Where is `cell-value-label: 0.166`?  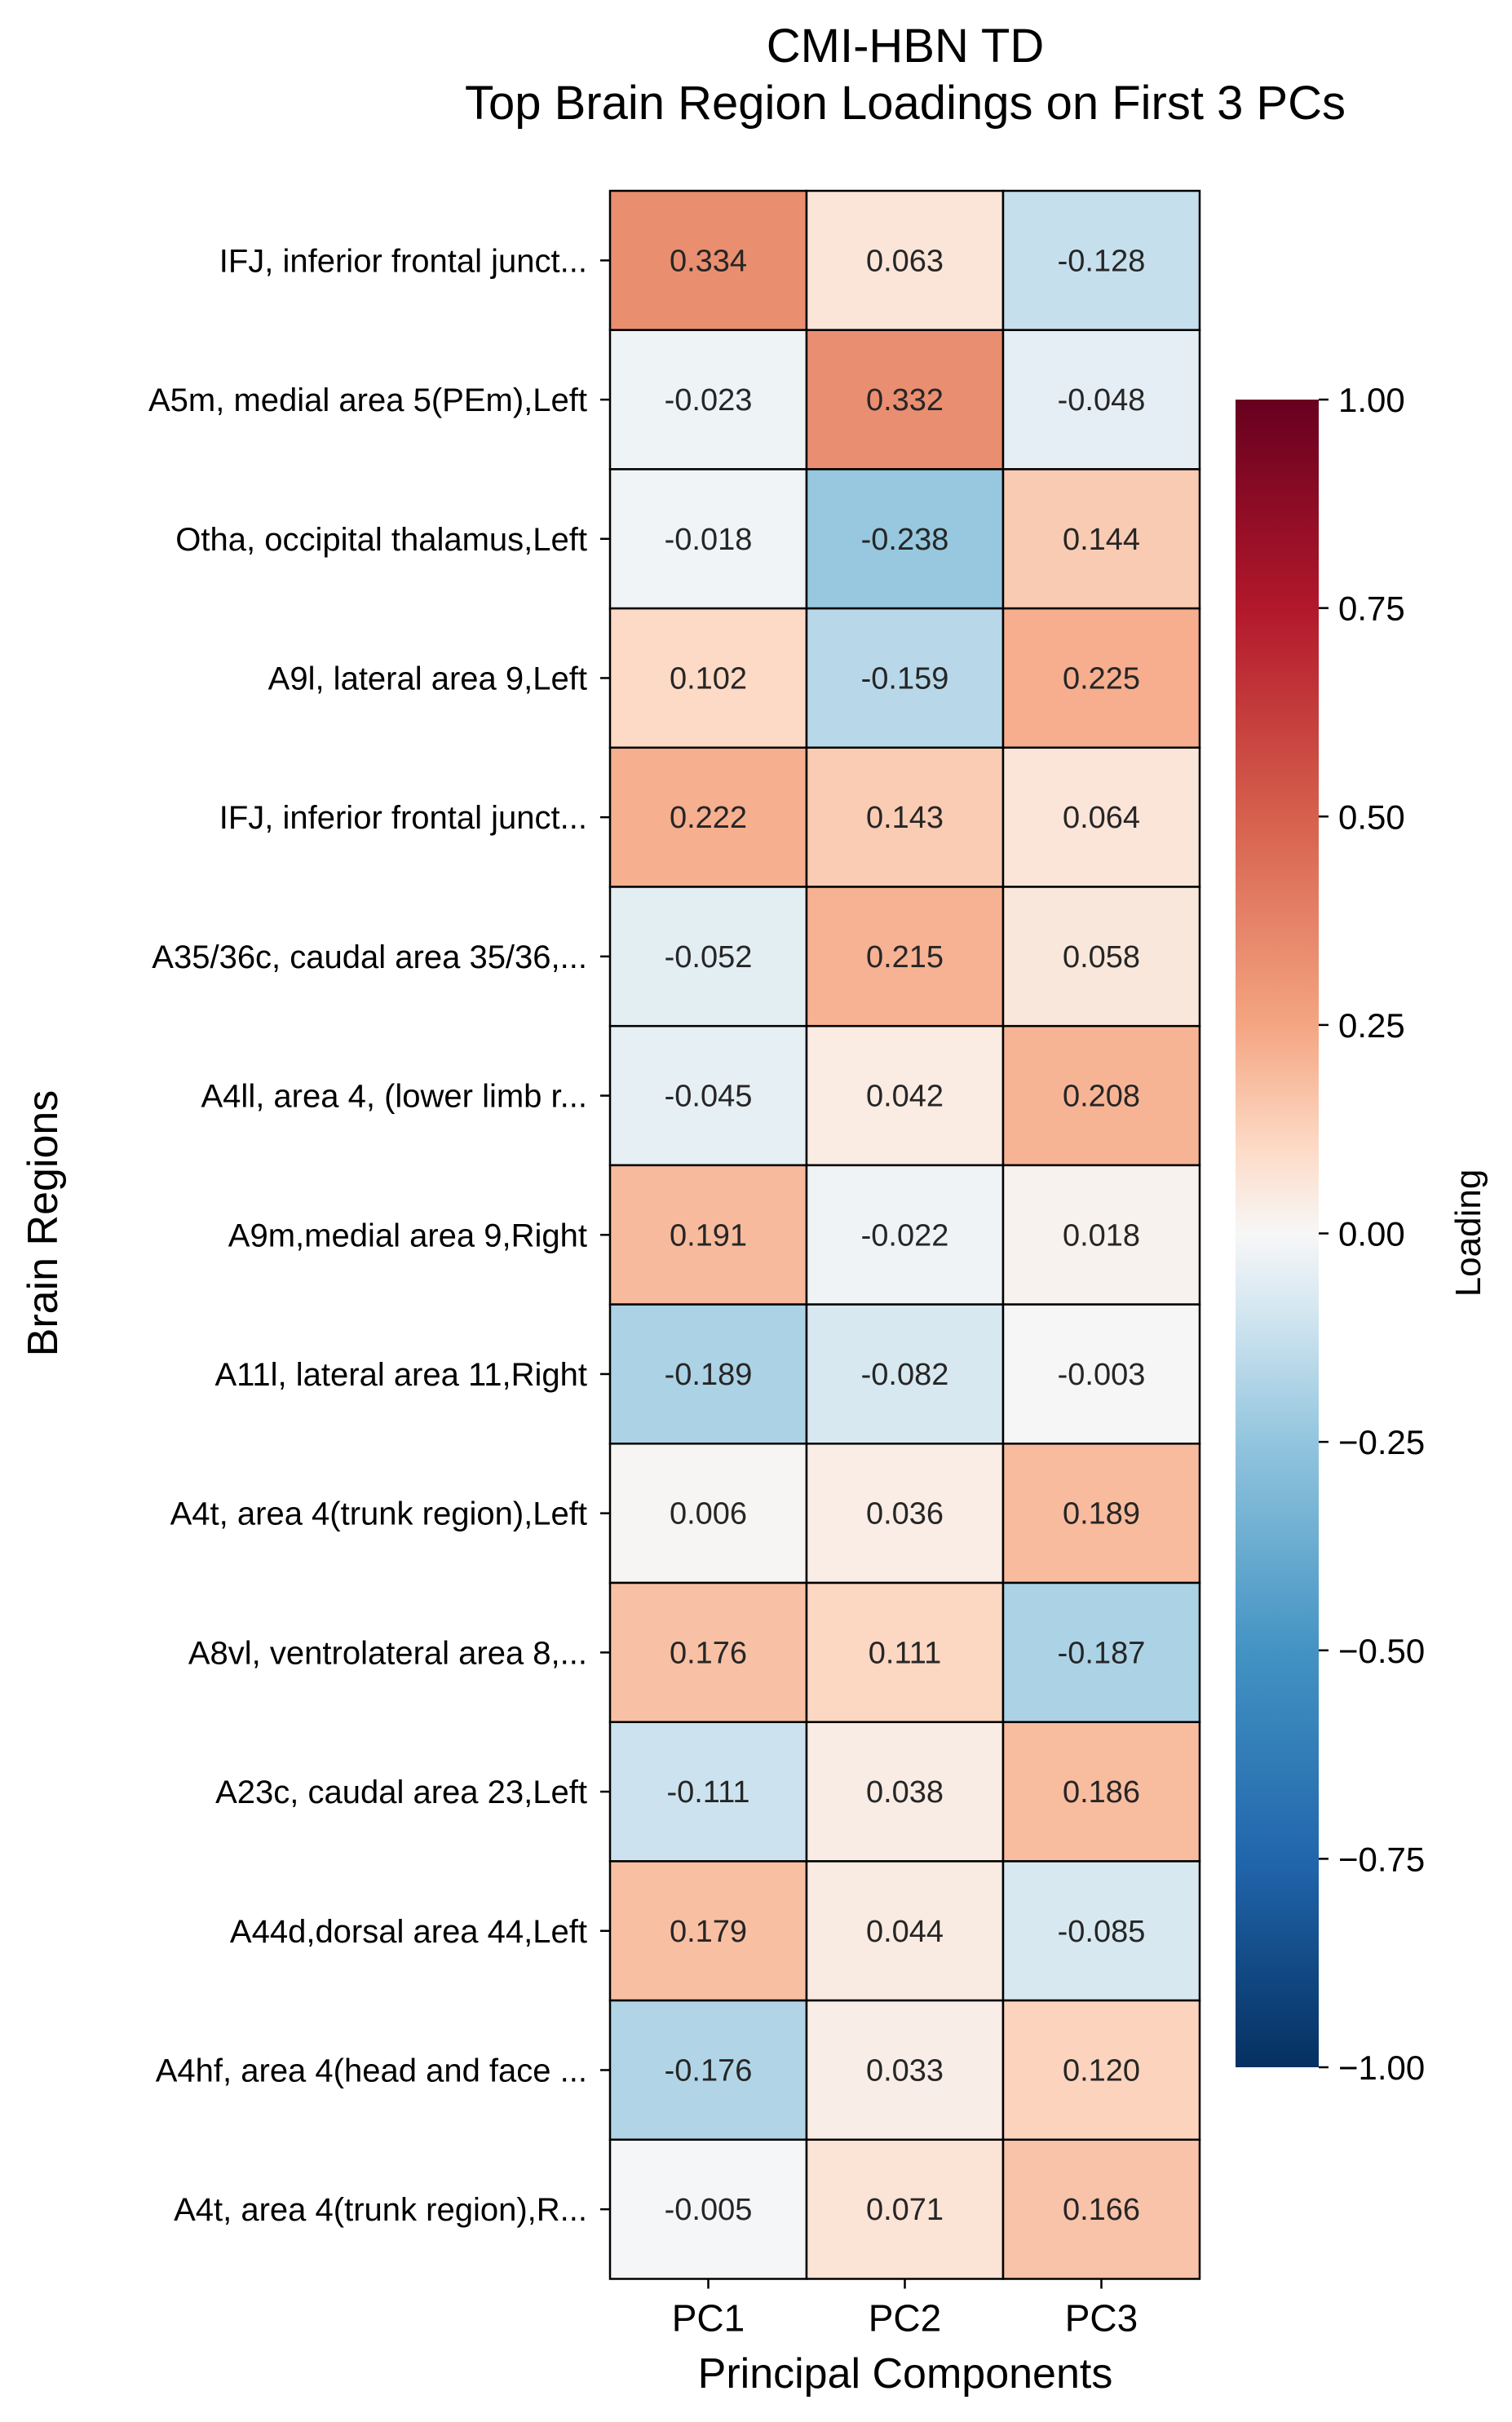 cell-value-label: 0.166 is located at coordinates (1101, 2210).